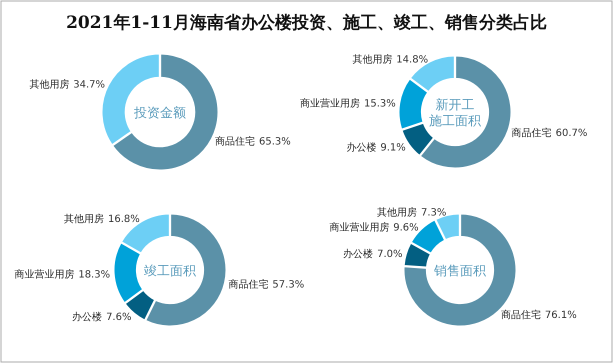 This screenshot has height=363, width=613. What do you see at coordinates (306, 23) in the screenshot?
I see `text: 2021年1-11月海南省办公楼投资、施工、竣工、销售分类占比` at bounding box center [306, 23].